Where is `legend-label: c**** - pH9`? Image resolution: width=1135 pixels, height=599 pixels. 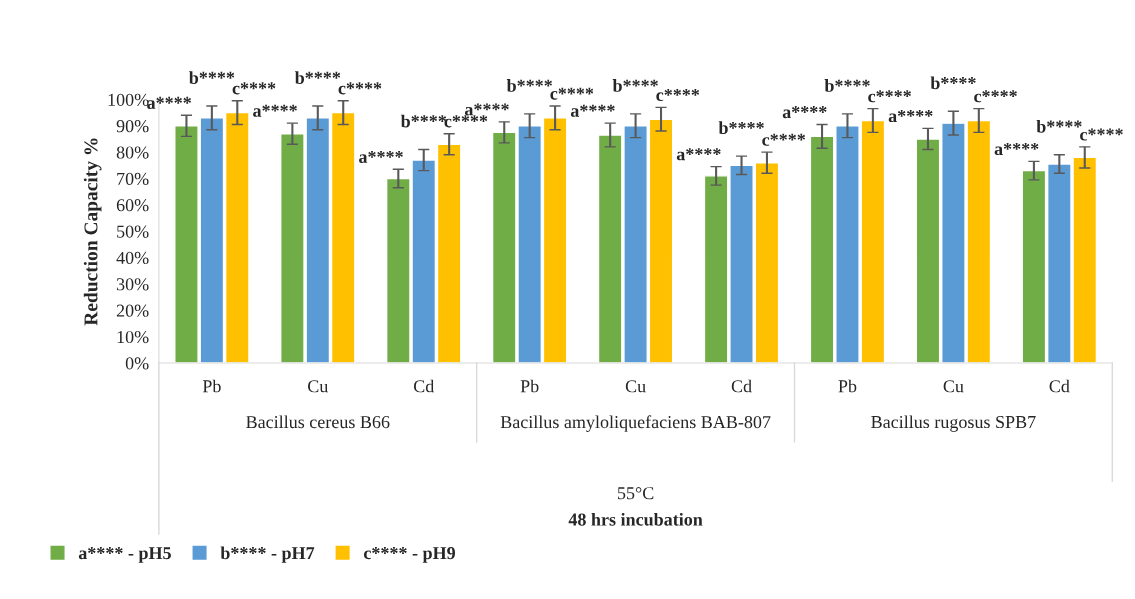 legend-label: c**** - pH9 is located at coordinates (410, 555).